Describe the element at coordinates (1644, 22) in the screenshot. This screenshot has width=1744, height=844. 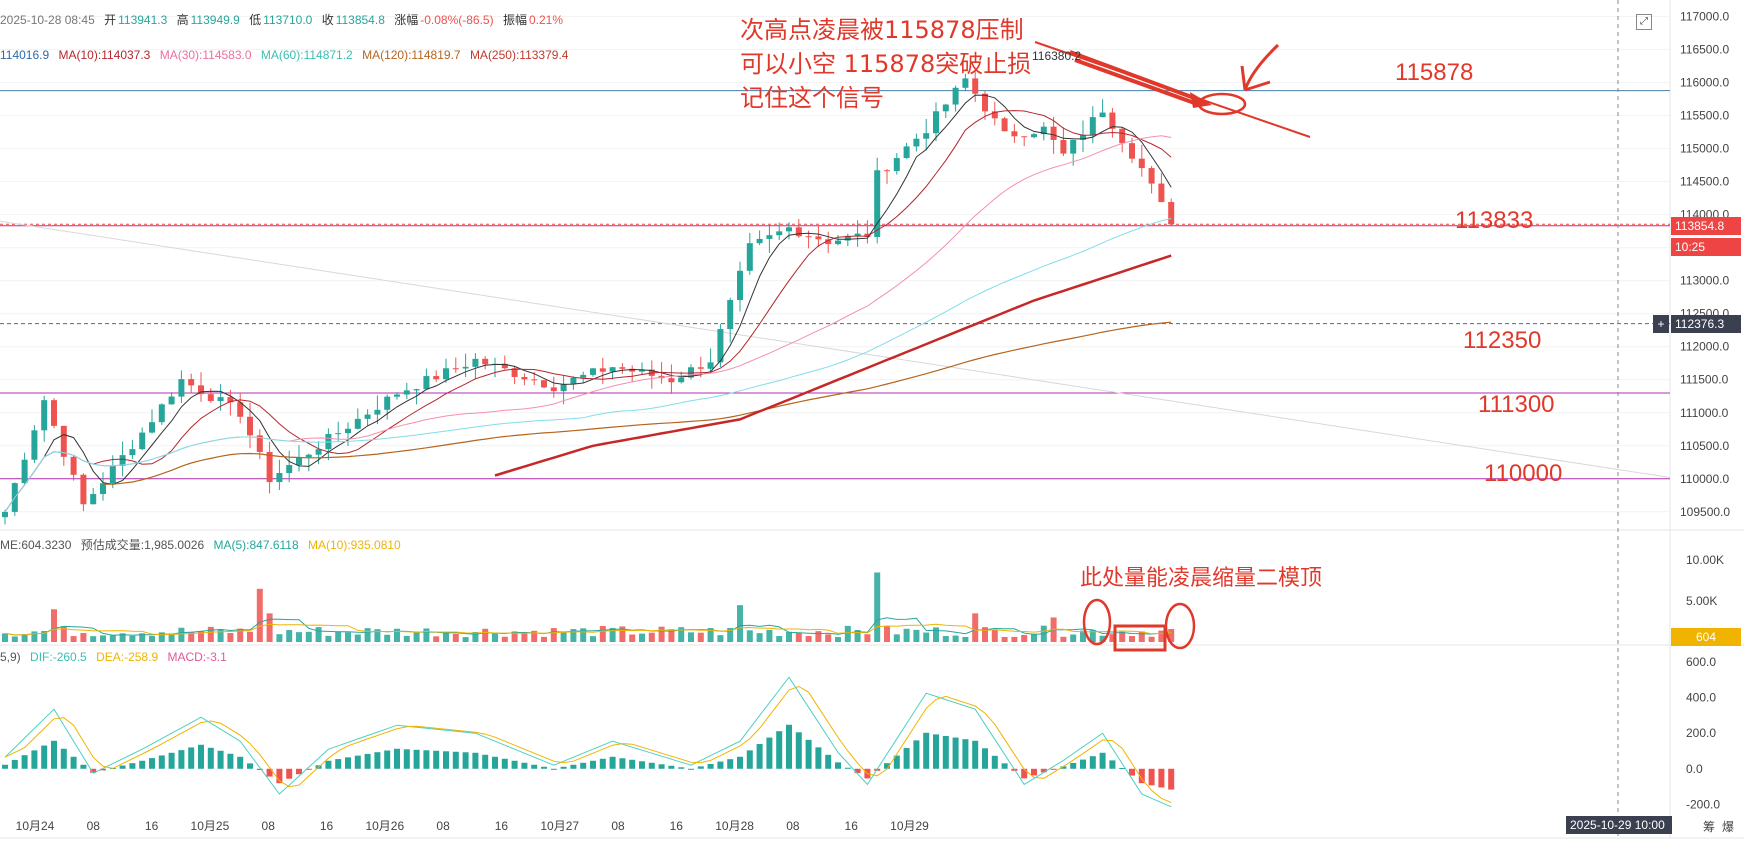
I see `expand-icon: ⤢` at that location.